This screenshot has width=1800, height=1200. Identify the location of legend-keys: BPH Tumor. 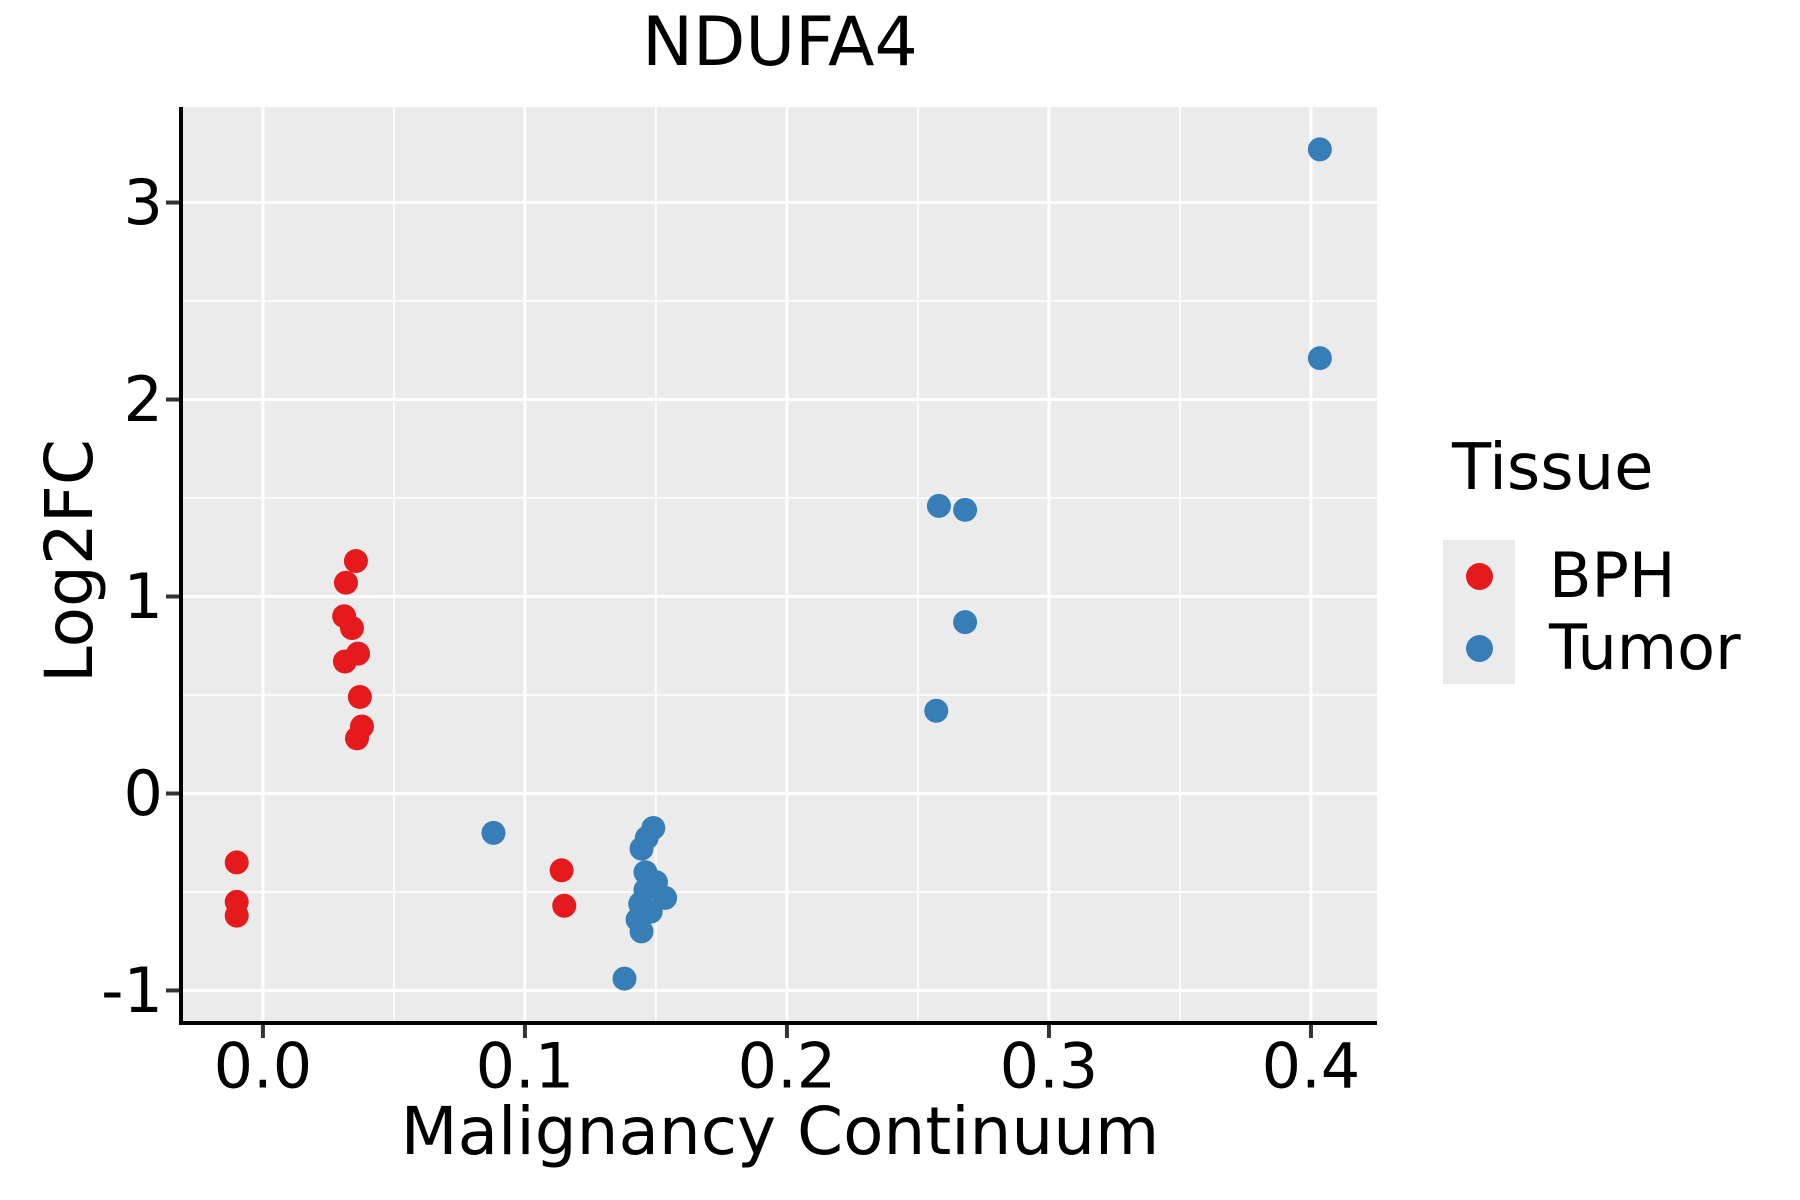
(1592, 612).